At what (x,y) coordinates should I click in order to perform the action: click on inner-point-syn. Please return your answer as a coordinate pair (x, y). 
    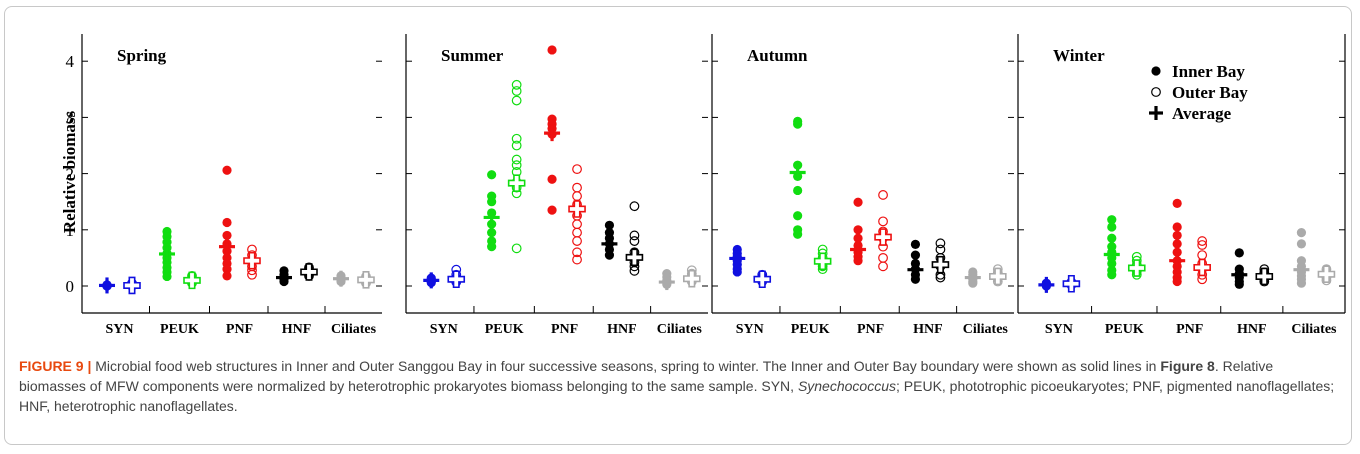
    Looking at the image, I should click on (737, 272).